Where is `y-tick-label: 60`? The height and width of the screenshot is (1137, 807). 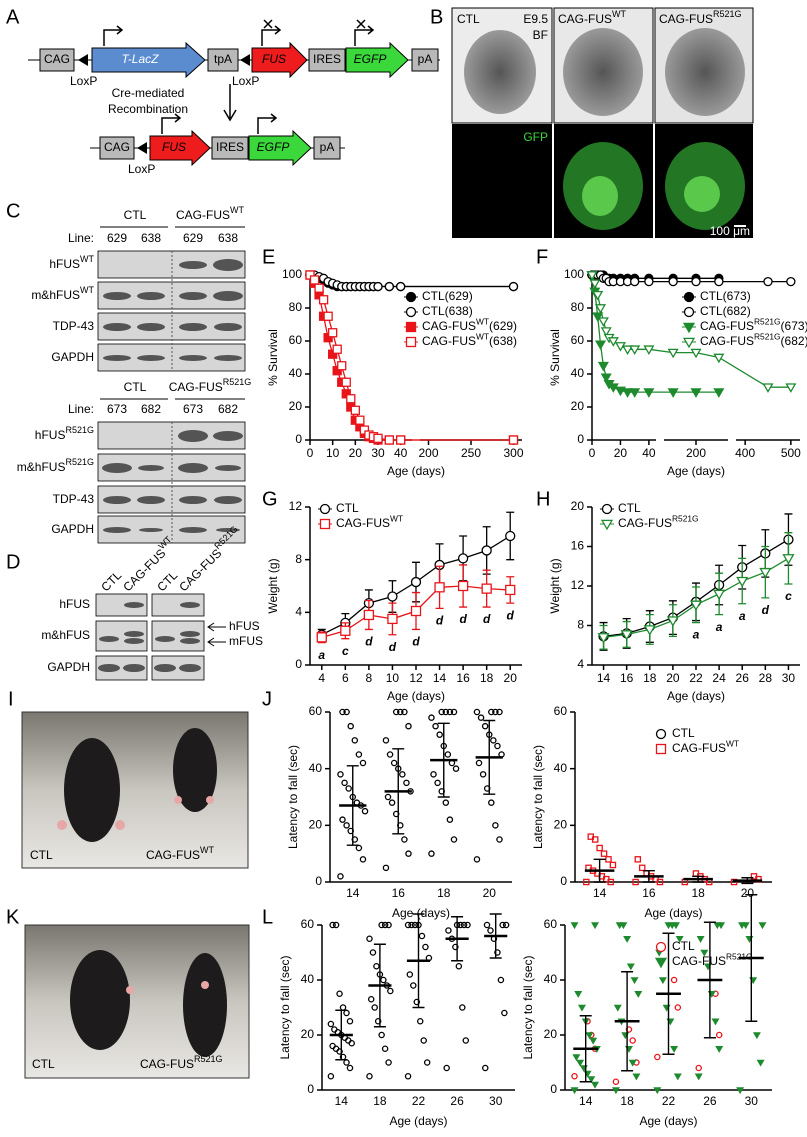 y-tick-label: 60 is located at coordinates (316, 711).